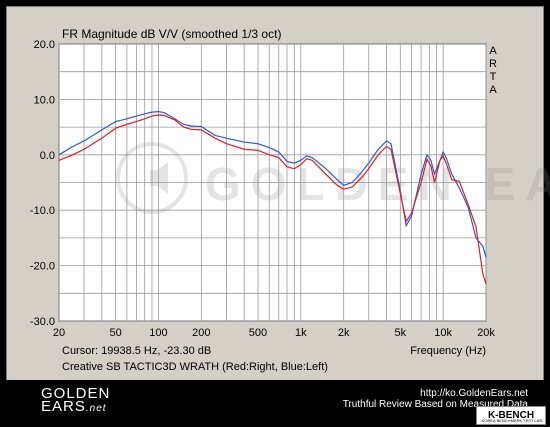 The height and width of the screenshot is (427, 550). I want to click on kbench-badge-subtitle: KOREA BENCHMARK TEST LAB, so click(511, 420).